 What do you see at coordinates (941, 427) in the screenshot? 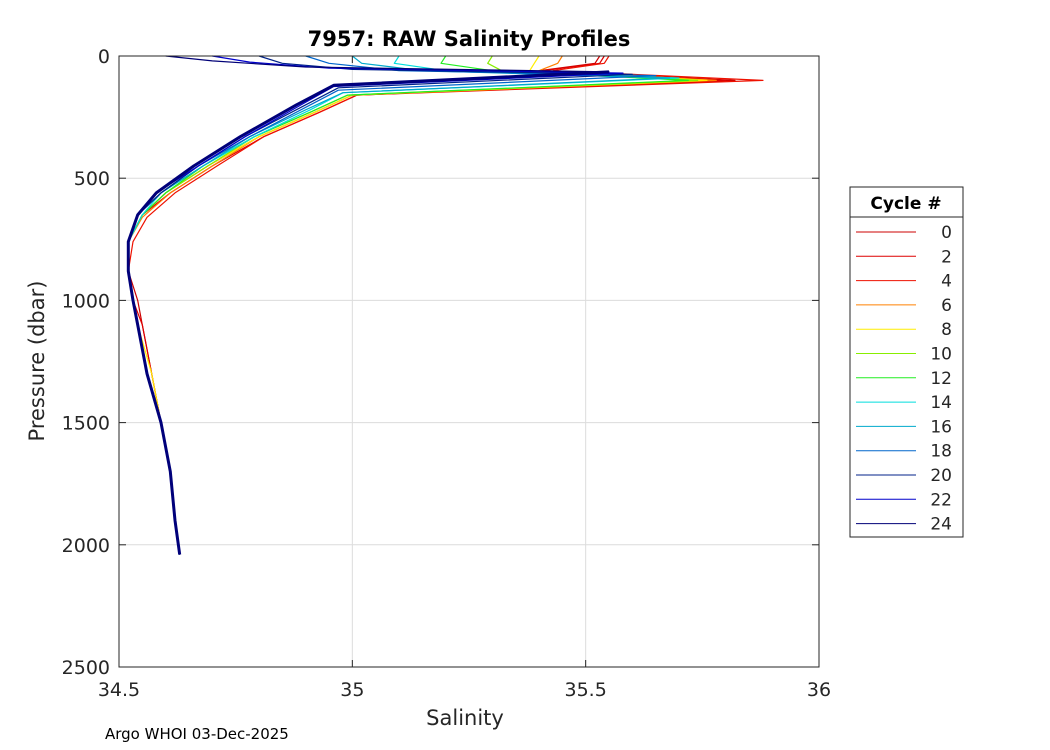
I see `legend-label: 16` at bounding box center [941, 427].